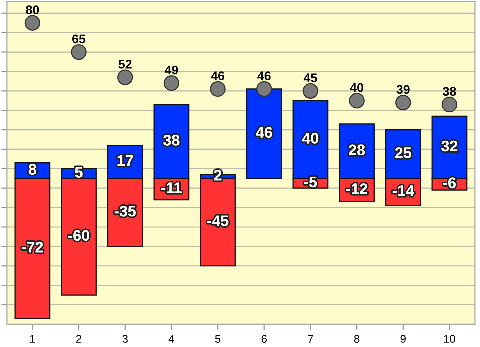 The width and height of the screenshot is (480, 347). Describe the element at coordinates (171, 70) in the screenshot. I see `data-label: 49` at that location.